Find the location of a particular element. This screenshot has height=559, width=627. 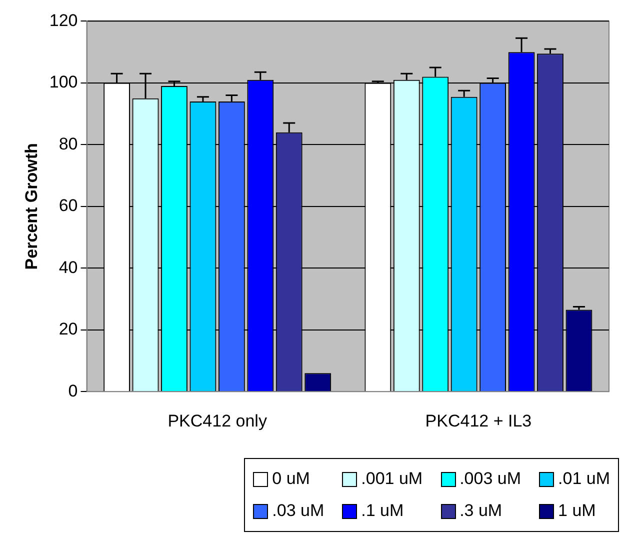

legend-label: .001 uM is located at coordinates (392, 479).